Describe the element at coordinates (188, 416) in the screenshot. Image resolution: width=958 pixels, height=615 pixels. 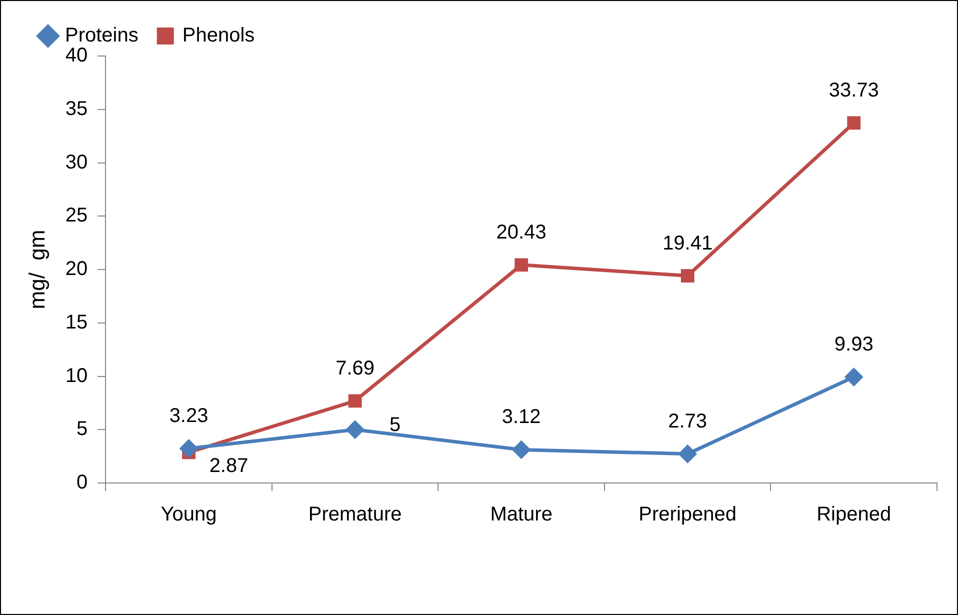
I see `data-label: 3.23` at that location.